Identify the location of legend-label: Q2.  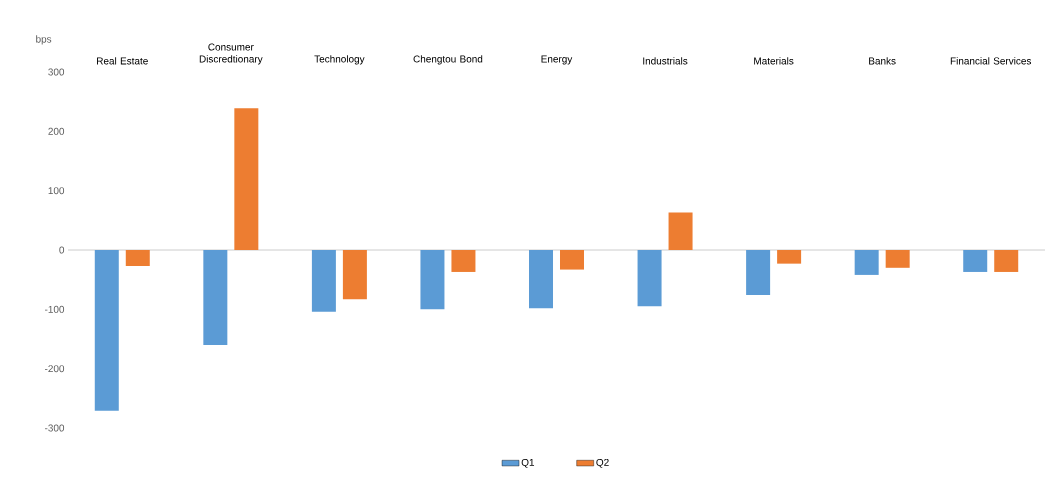
(602, 463).